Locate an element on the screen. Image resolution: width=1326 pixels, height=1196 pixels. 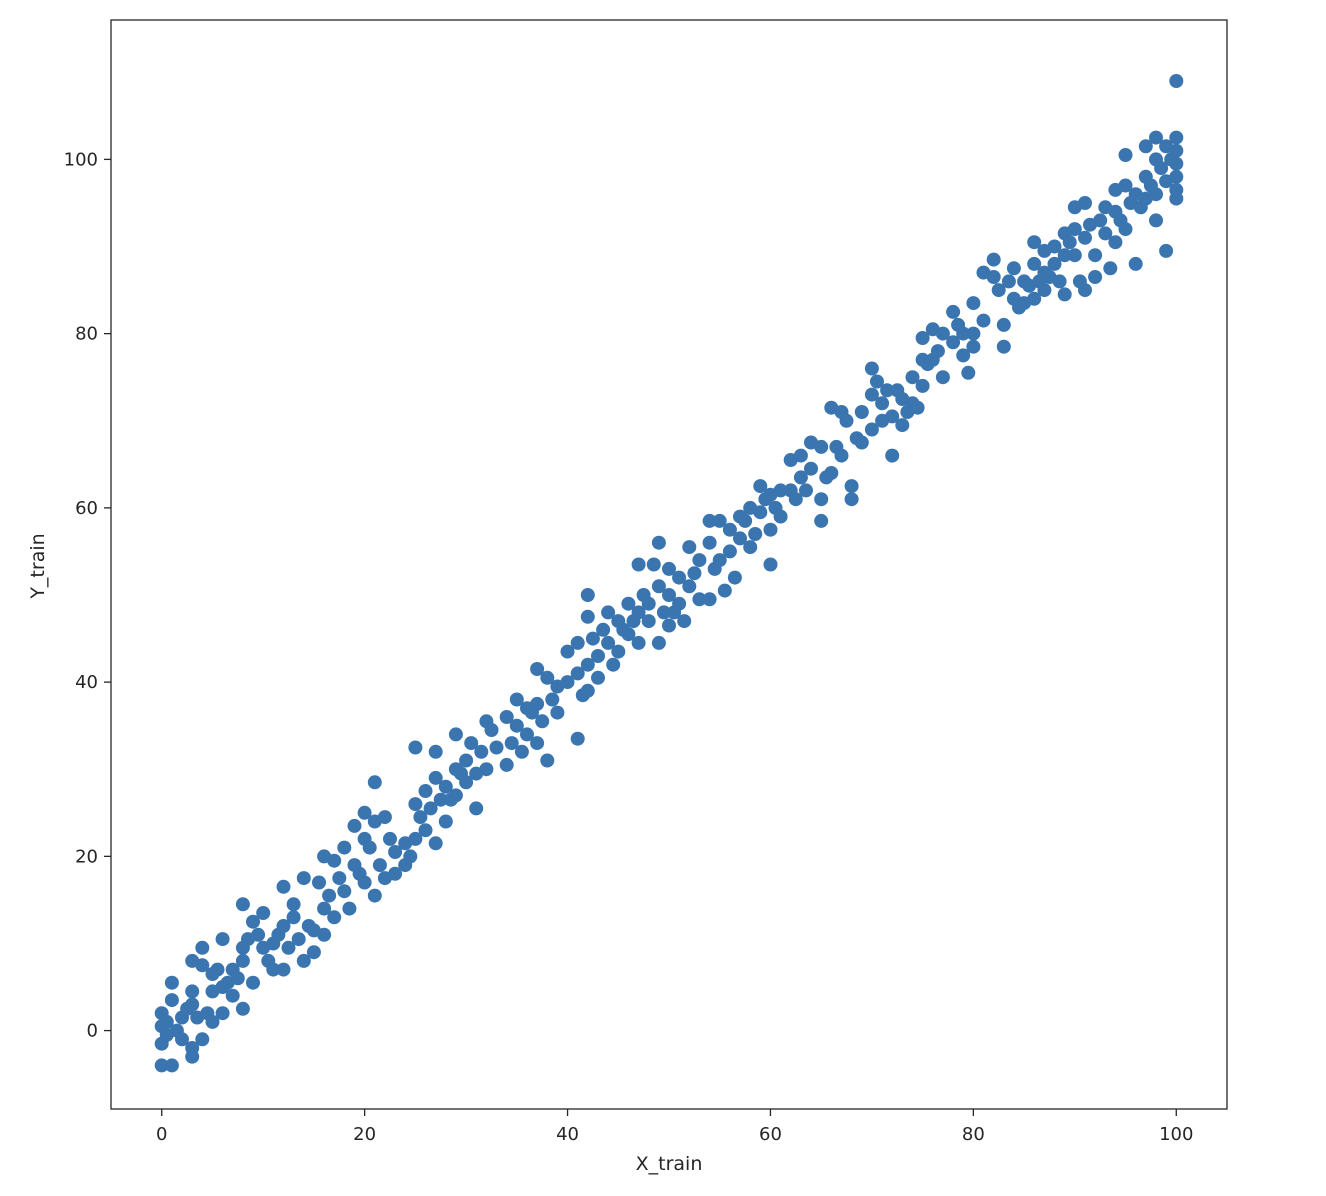
y-tick-label: 20 is located at coordinates (86, 856).